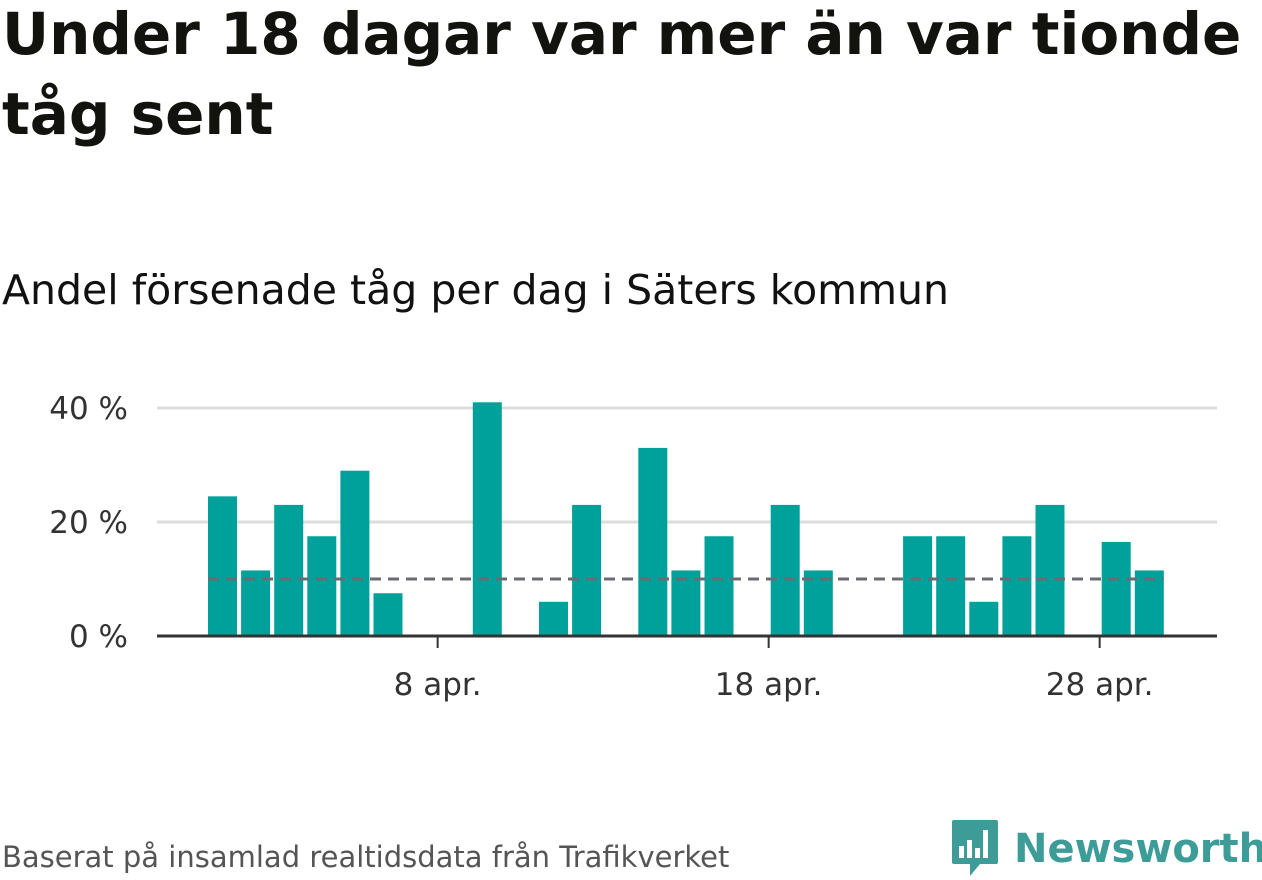 This screenshot has height=880, width=1262. What do you see at coordinates (769, 685) in the screenshot?
I see `x-tick-label: 18 apr.` at bounding box center [769, 685].